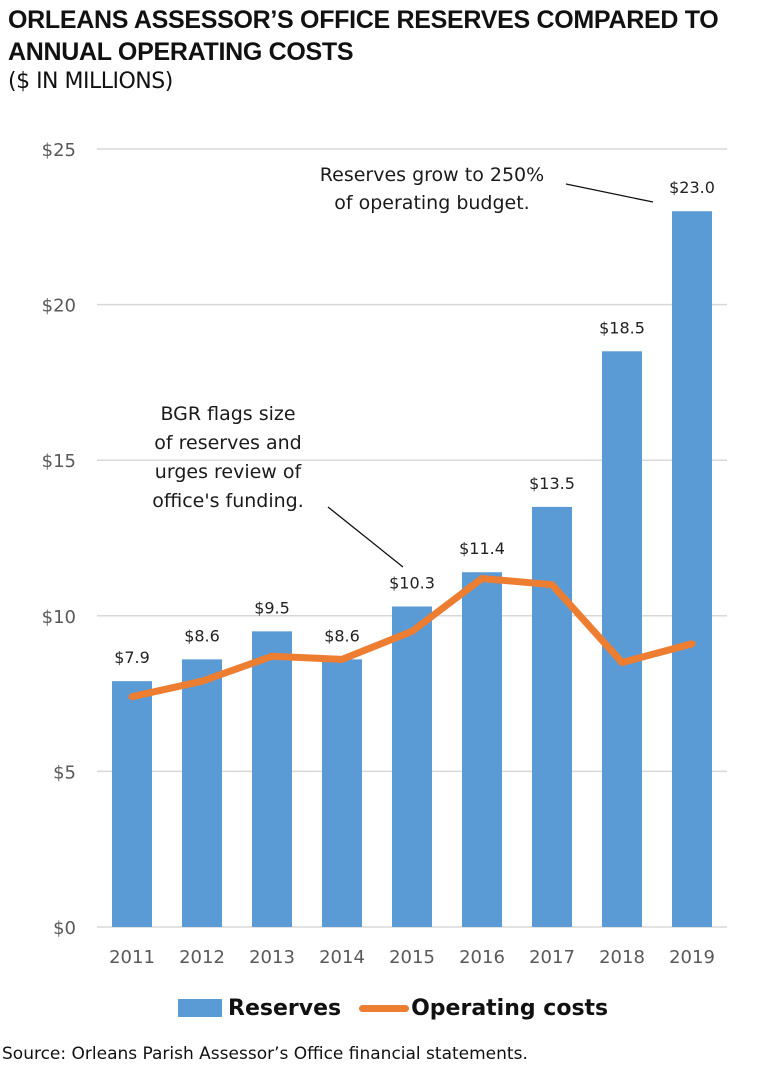  What do you see at coordinates (384, 1008) in the screenshot?
I see `legend-swatch-operating-costs` at bounding box center [384, 1008].